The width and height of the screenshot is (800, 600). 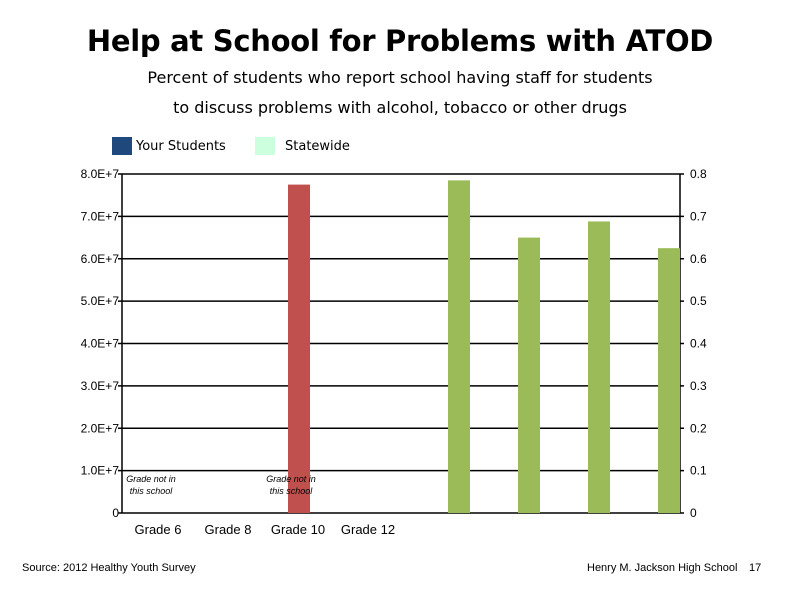 I want to click on right-axis-tick-label: 0.8, so click(x=698, y=174).